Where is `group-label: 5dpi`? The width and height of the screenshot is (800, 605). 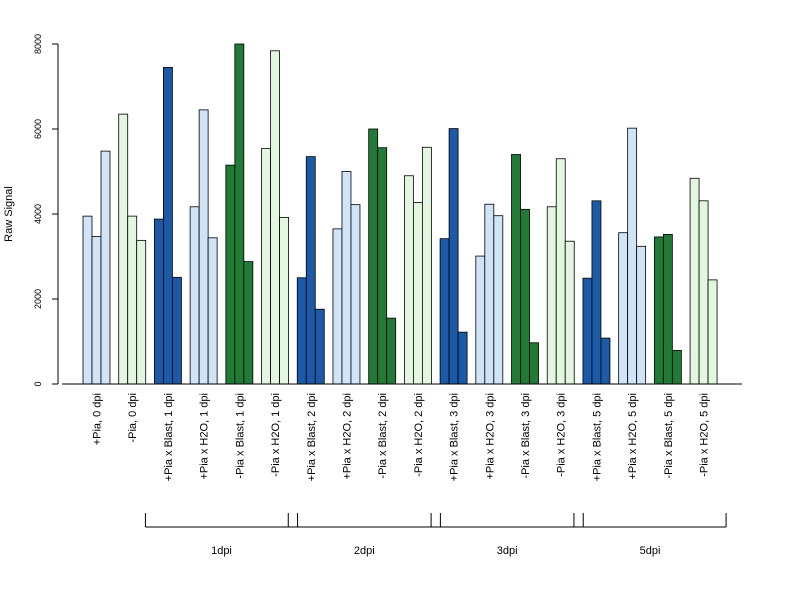
group-label: 5dpi is located at coordinates (650, 551).